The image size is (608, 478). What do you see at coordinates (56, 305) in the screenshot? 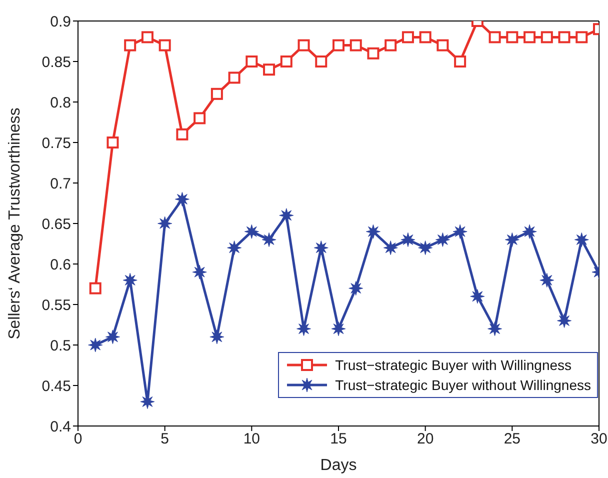
I see `y-tick-label: 0.55` at bounding box center [56, 305].